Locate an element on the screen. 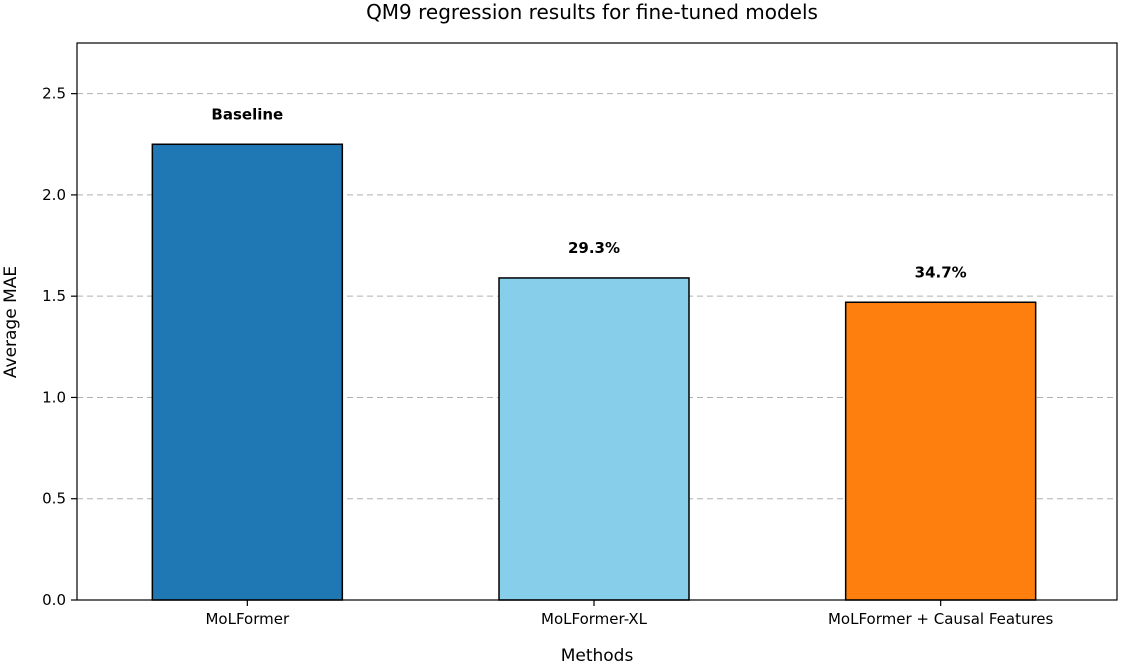 The image size is (1124, 662). y-tick-label: 2.0 is located at coordinates (54, 195).